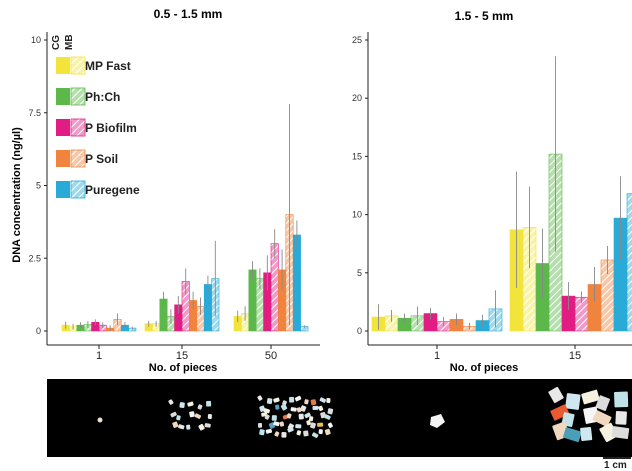 Image resolution: width=632 pixels, height=471 pixels. I want to click on left-x-axis-label: No. of pieces, so click(183, 368).